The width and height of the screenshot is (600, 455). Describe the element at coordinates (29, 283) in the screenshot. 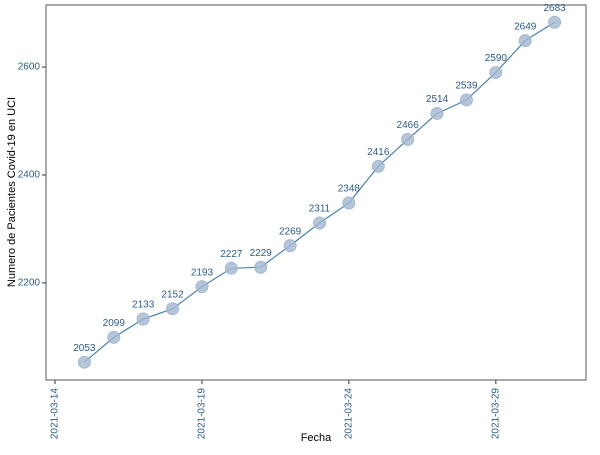

I see `y-tick-label: 2200` at that location.